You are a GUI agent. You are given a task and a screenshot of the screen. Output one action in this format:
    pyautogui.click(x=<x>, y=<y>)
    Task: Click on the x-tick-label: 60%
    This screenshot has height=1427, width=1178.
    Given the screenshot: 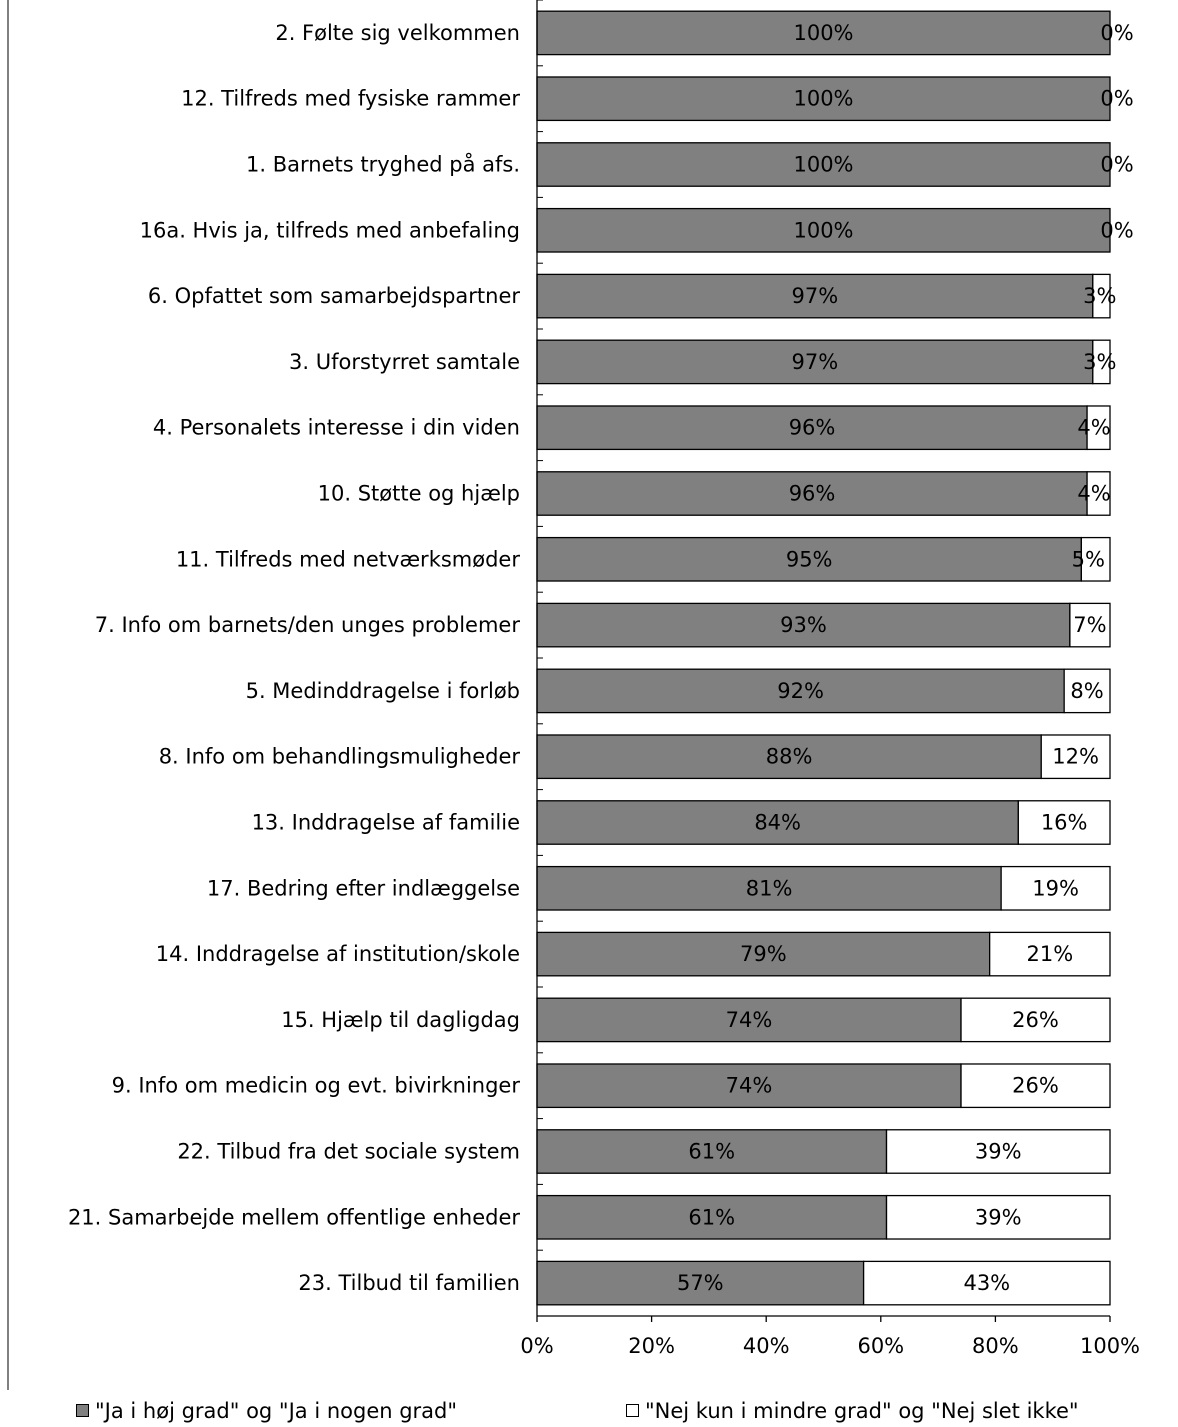 What is the action you would take?
    pyautogui.click(x=880, y=1346)
    